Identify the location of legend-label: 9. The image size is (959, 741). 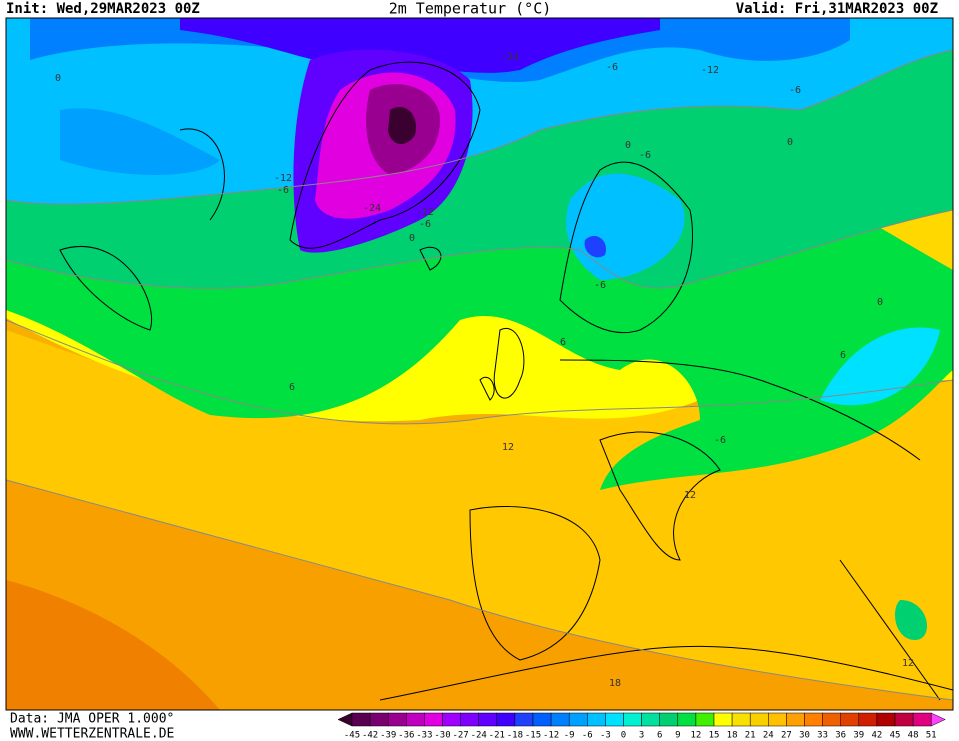
(677, 736).